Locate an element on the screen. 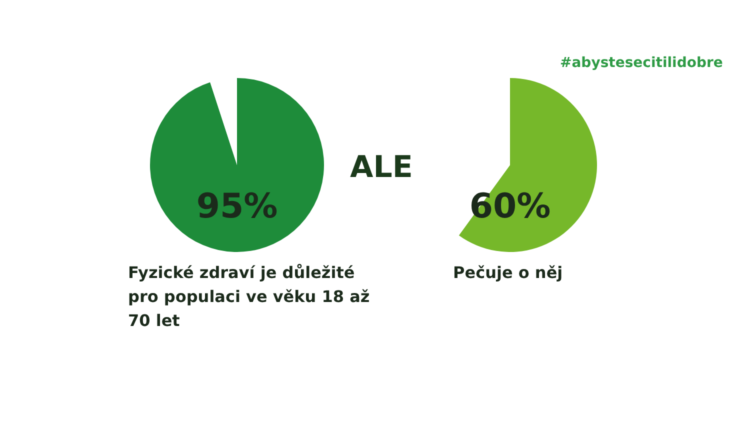  text: #abystesecitilidobre is located at coordinates (641, 63).